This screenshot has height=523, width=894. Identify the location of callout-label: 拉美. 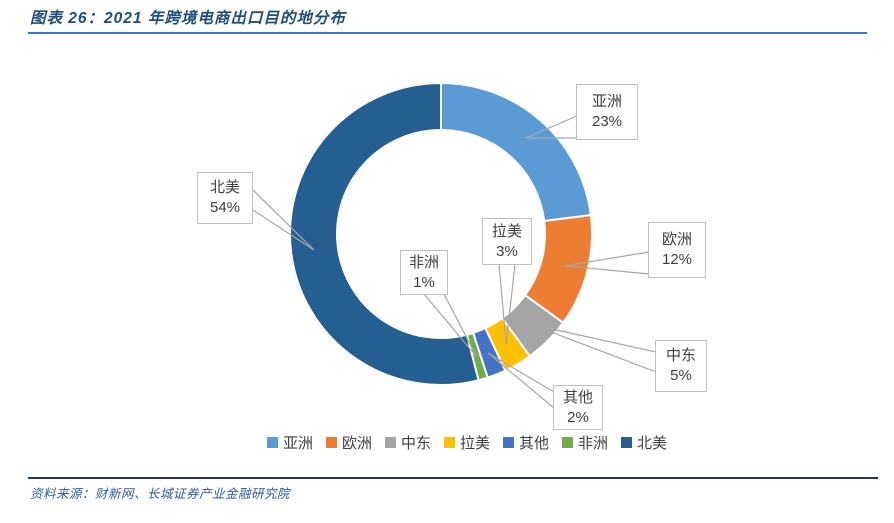
(506, 231).